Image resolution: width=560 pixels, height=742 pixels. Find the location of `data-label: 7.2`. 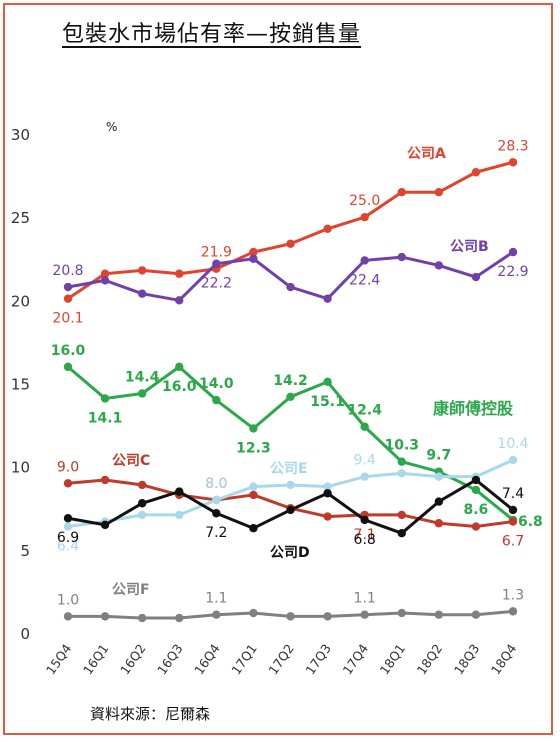

data-label: 7.2 is located at coordinates (216, 533).